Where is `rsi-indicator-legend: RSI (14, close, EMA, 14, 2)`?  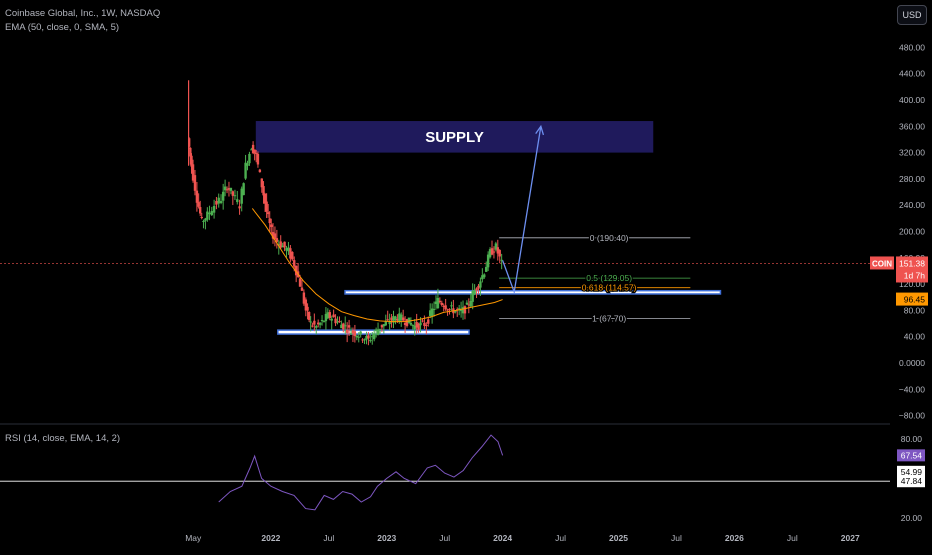
rsi-indicator-legend: RSI (14, close, EMA, 14, 2) is located at coordinates (63, 438).